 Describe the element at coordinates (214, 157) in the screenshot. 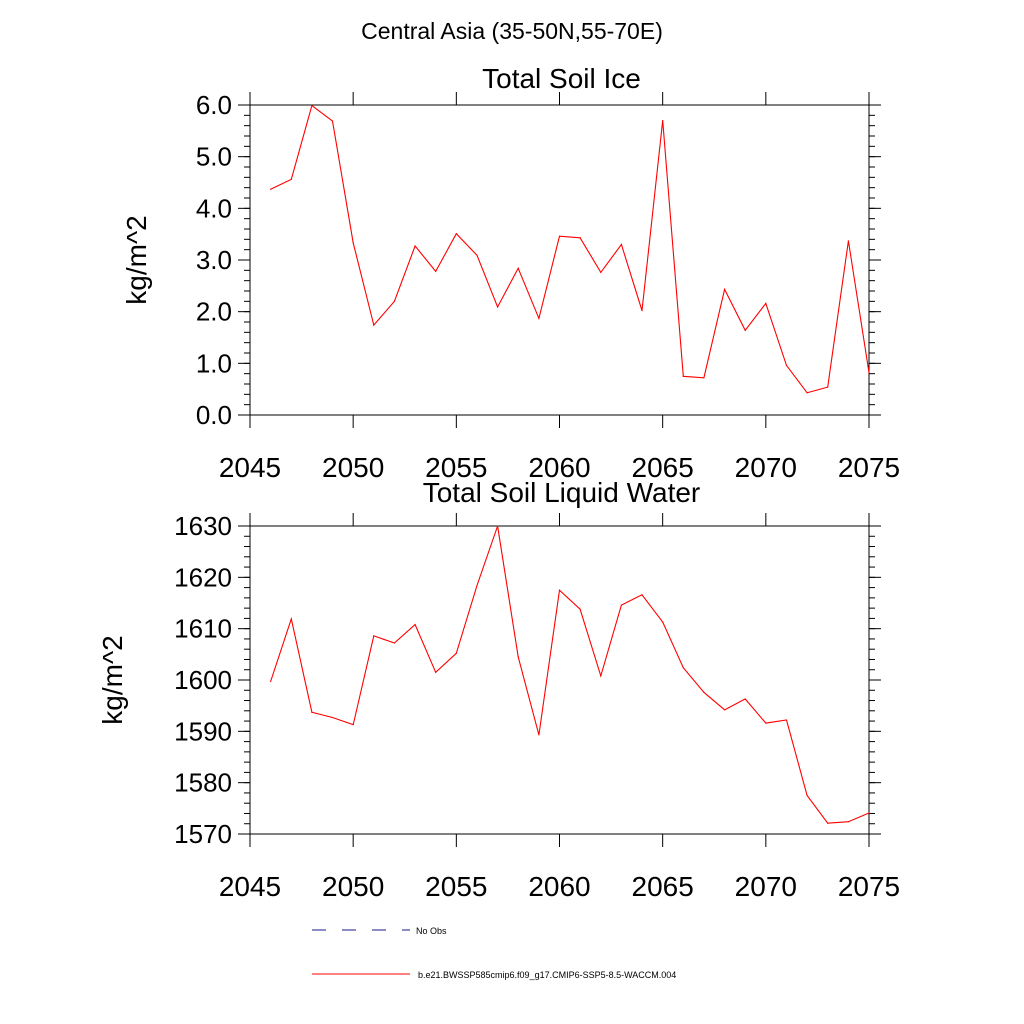

I see `y-tick-label: 5.0` at that location.